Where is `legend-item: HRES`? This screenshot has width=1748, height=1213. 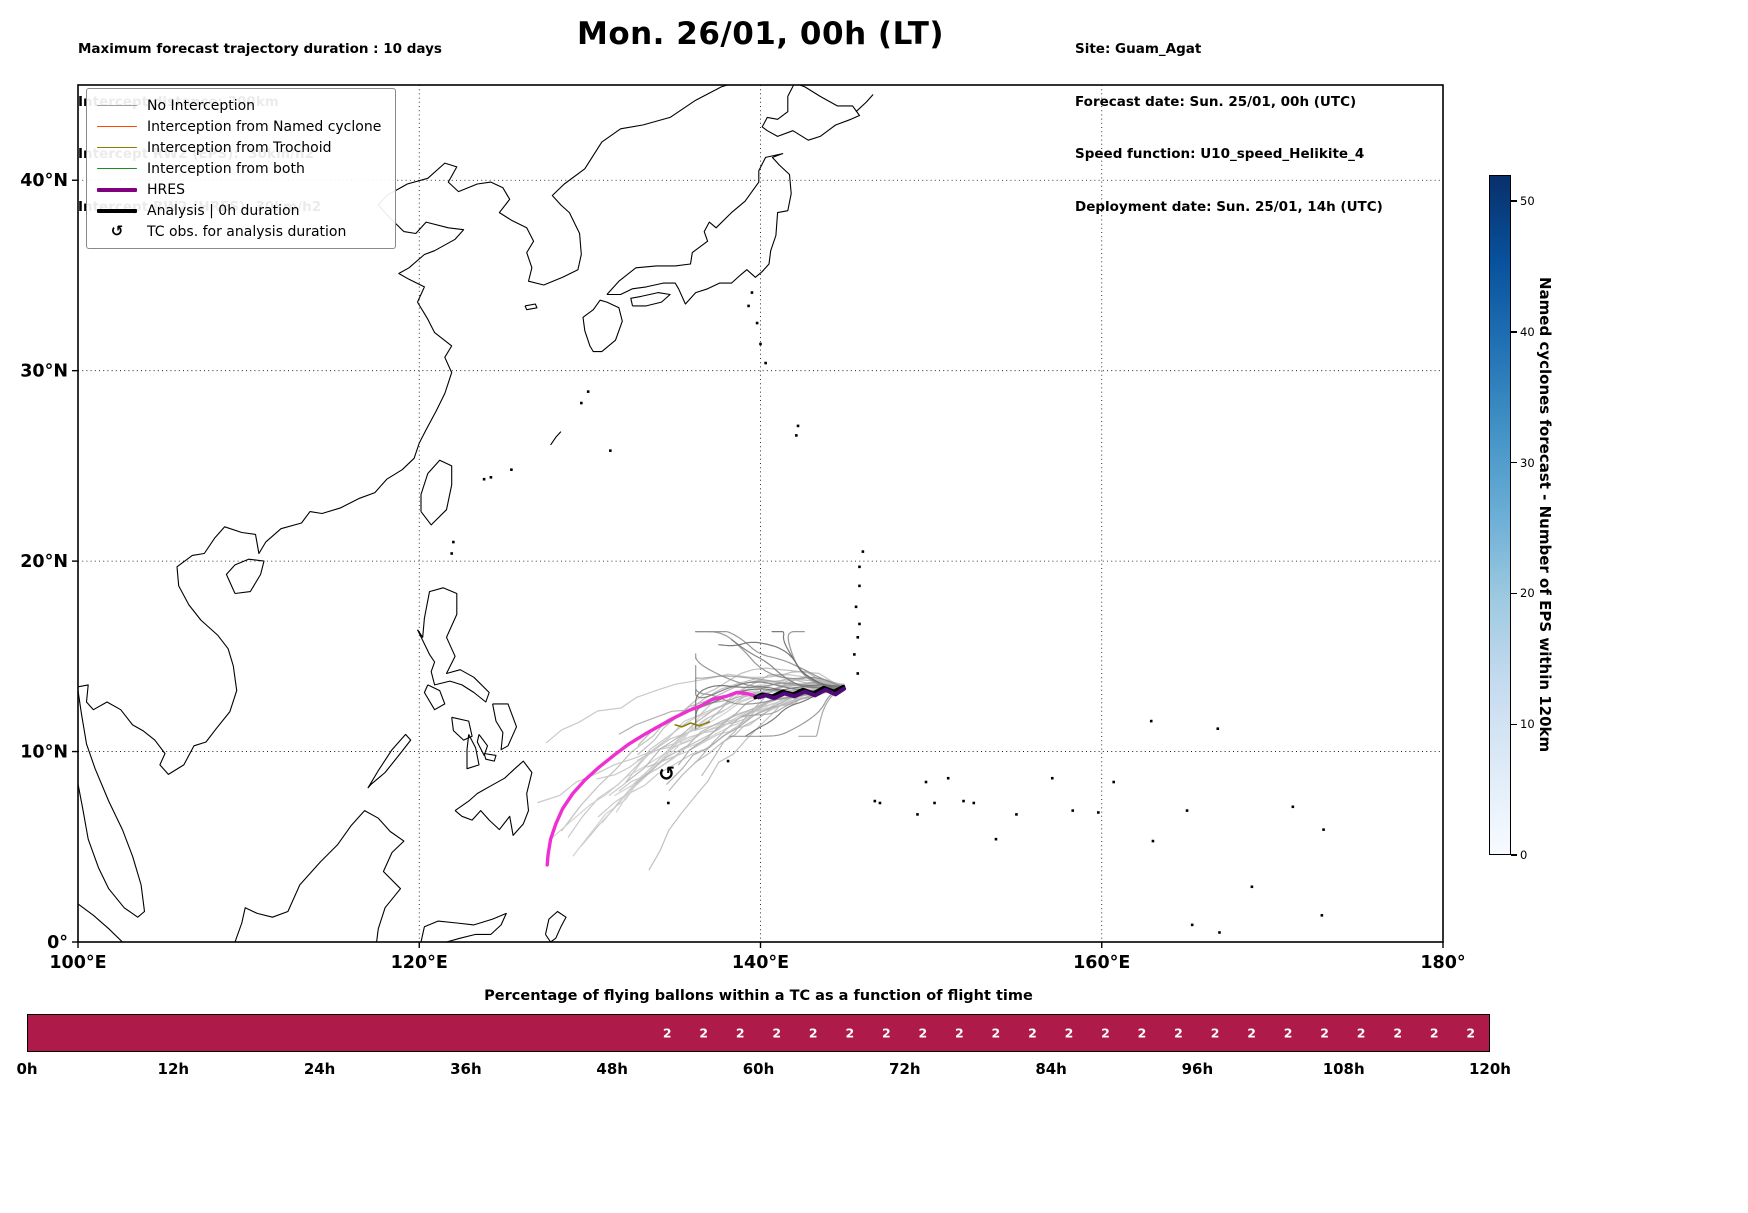 legend-item: HRES is located at coordinates (241, 189).